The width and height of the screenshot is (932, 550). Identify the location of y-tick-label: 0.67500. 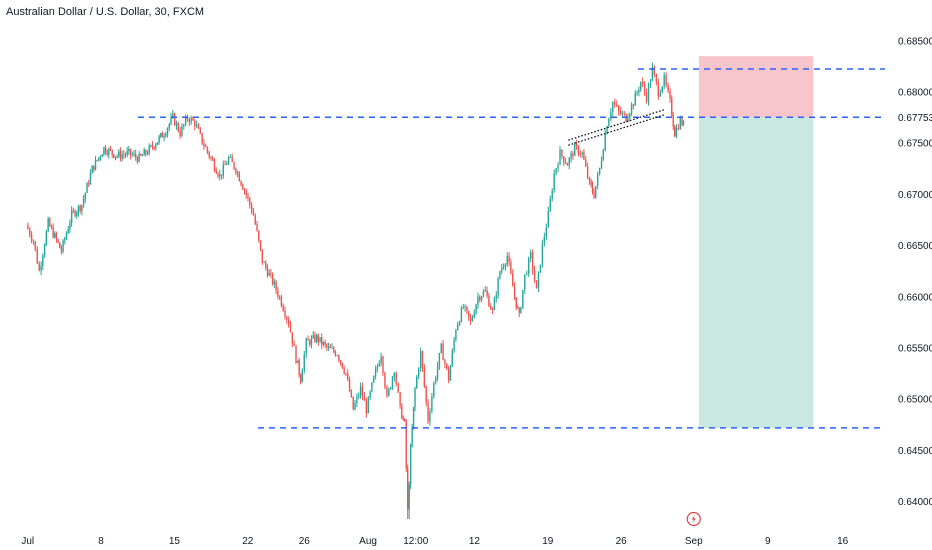
(915, 144).